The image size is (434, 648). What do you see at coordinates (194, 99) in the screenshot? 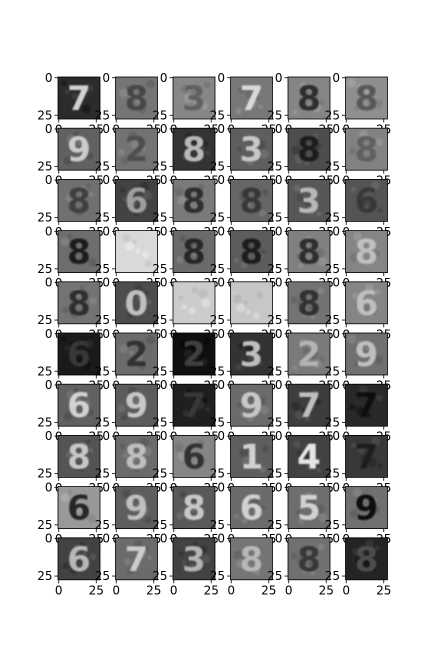
I see `panel-digit: 3` at bounding box center [194, 99].